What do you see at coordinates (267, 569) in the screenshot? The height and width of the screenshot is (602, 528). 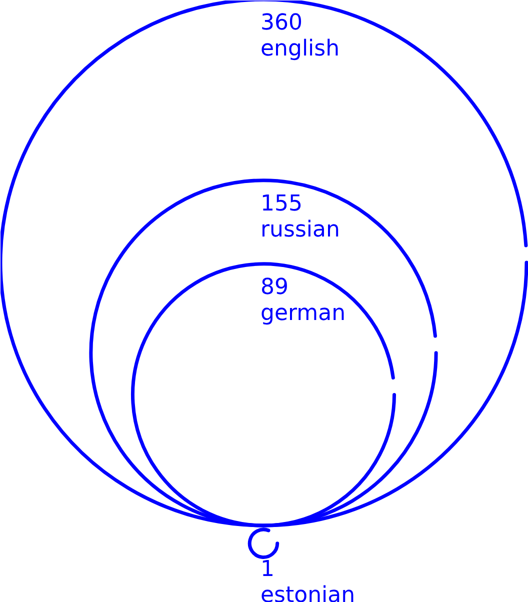 I see `data-label: 1` at bounding box center [267, 569].